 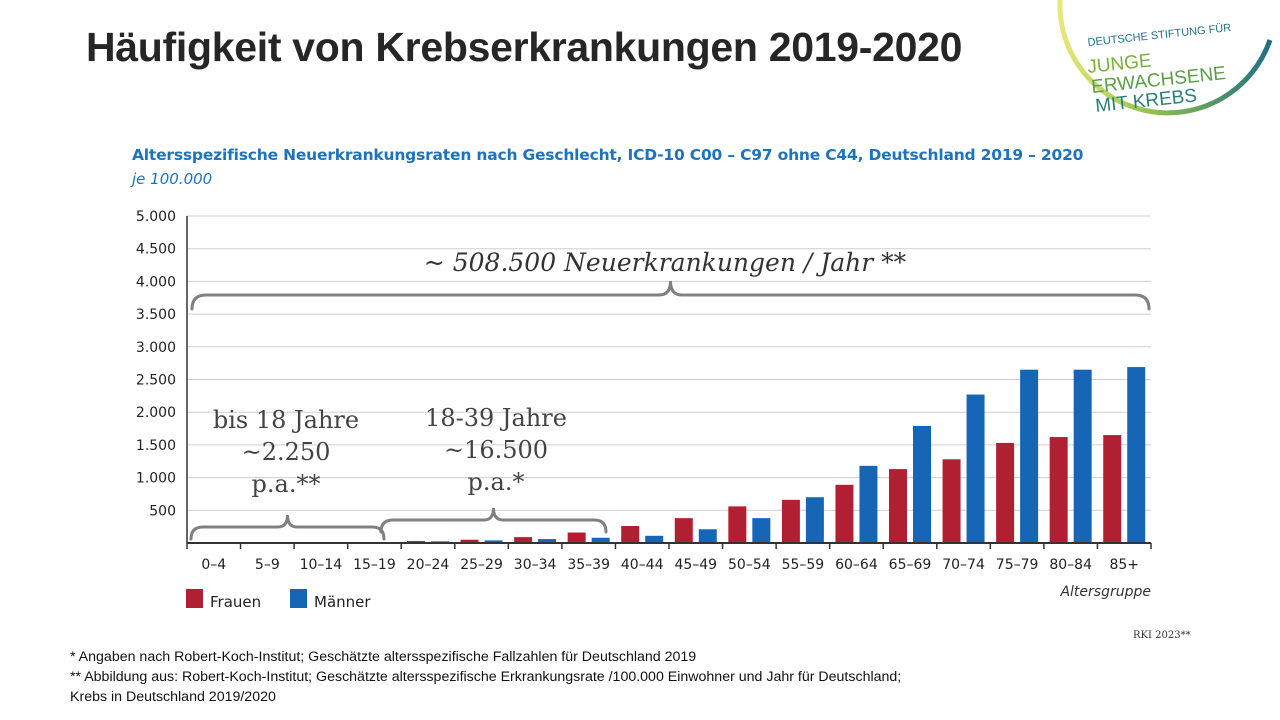 I want to click on x-tick-label: 5–9, so click(x=267, y=565).